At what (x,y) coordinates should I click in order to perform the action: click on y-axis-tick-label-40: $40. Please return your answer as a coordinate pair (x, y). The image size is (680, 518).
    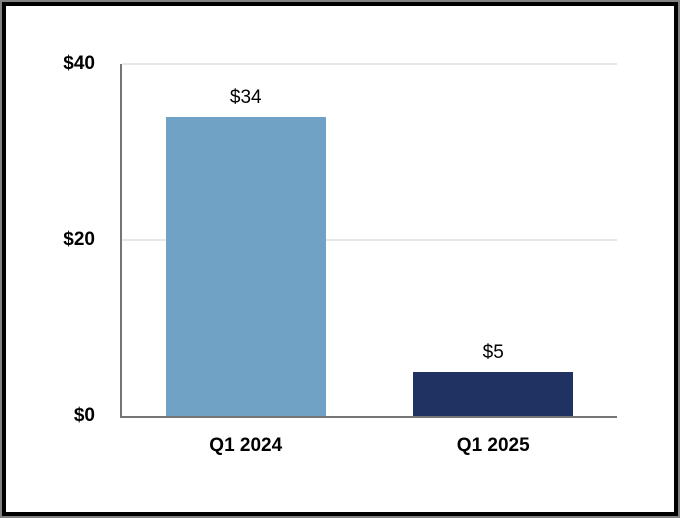
    Looking at the image, I should click on (79, 63).